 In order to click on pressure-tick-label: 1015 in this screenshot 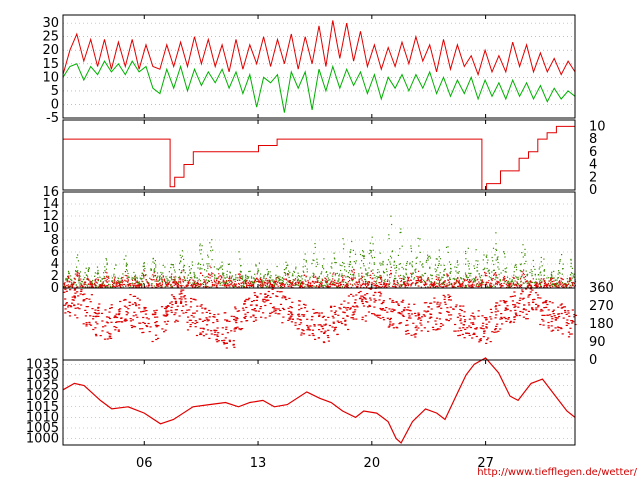, I will do `click(42, 407)`.